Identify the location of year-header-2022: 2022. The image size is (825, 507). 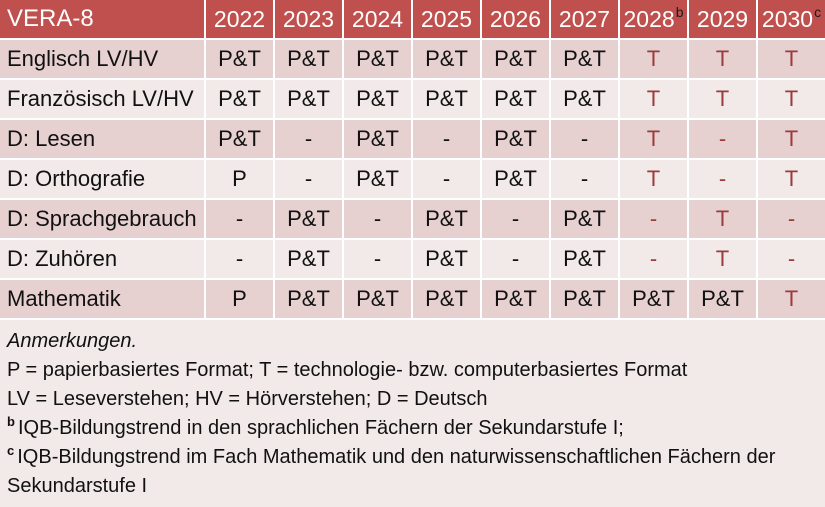
(239, 19).